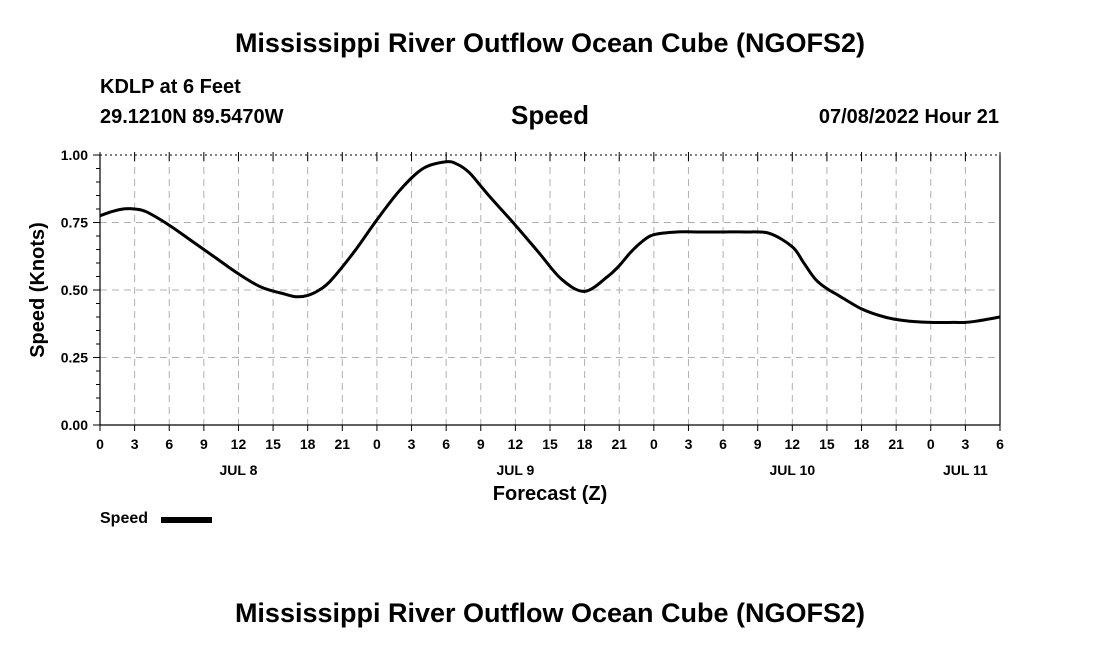 The height and width of the screenshot is (650, 1100). Describe the element at coordinates (74, 358) in the screenshot. I see `y-tick-label: 0.25` at that location.